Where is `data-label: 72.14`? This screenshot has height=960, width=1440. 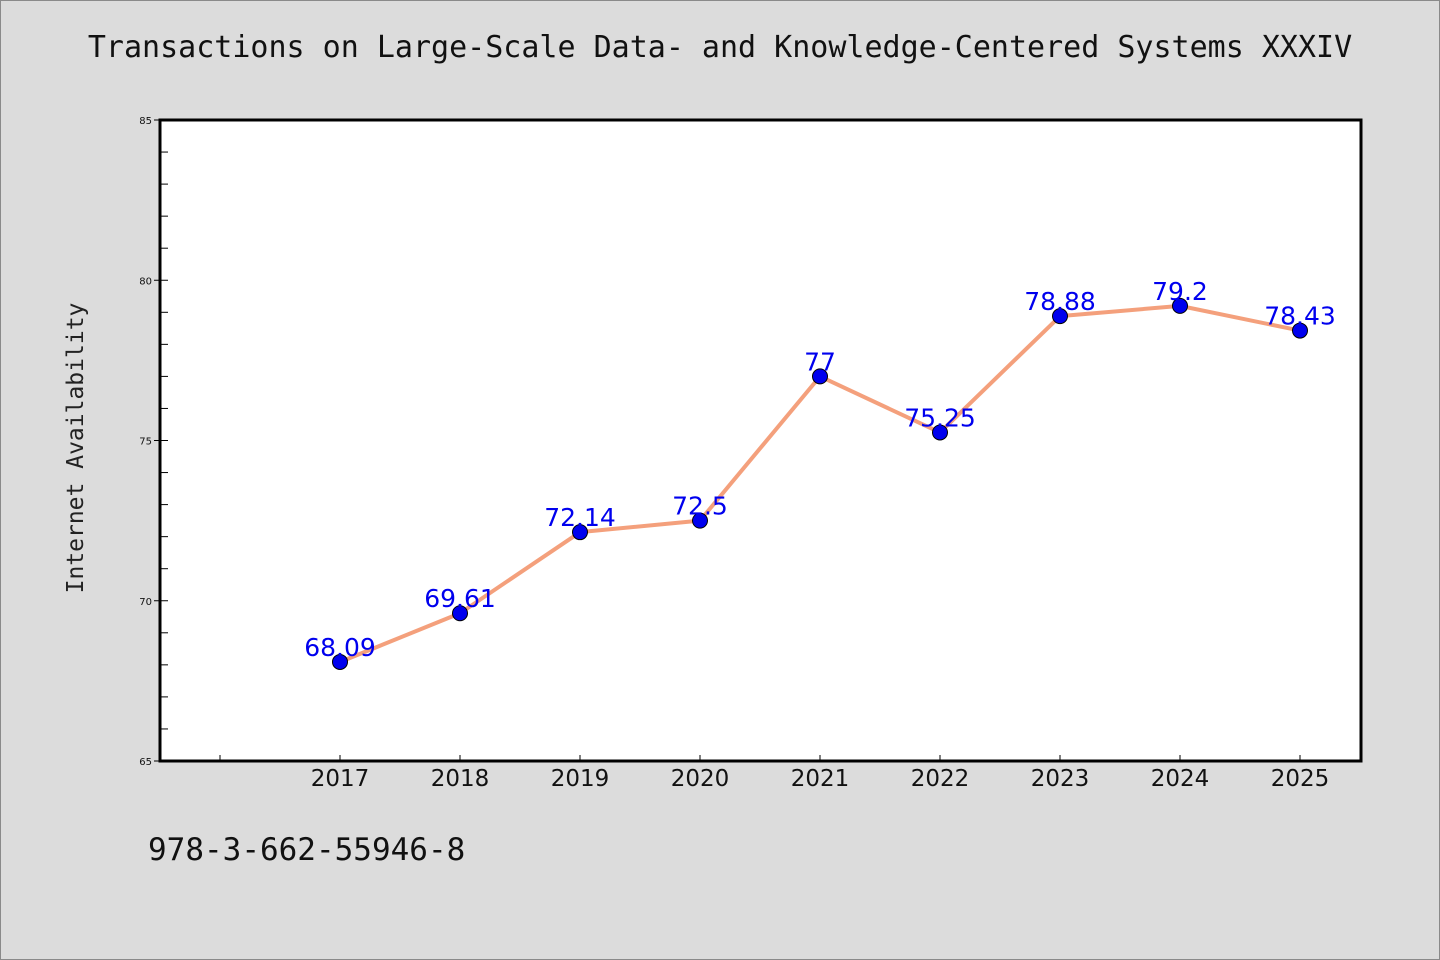 data-label: 72.14 is located at coordinates (580, 517).